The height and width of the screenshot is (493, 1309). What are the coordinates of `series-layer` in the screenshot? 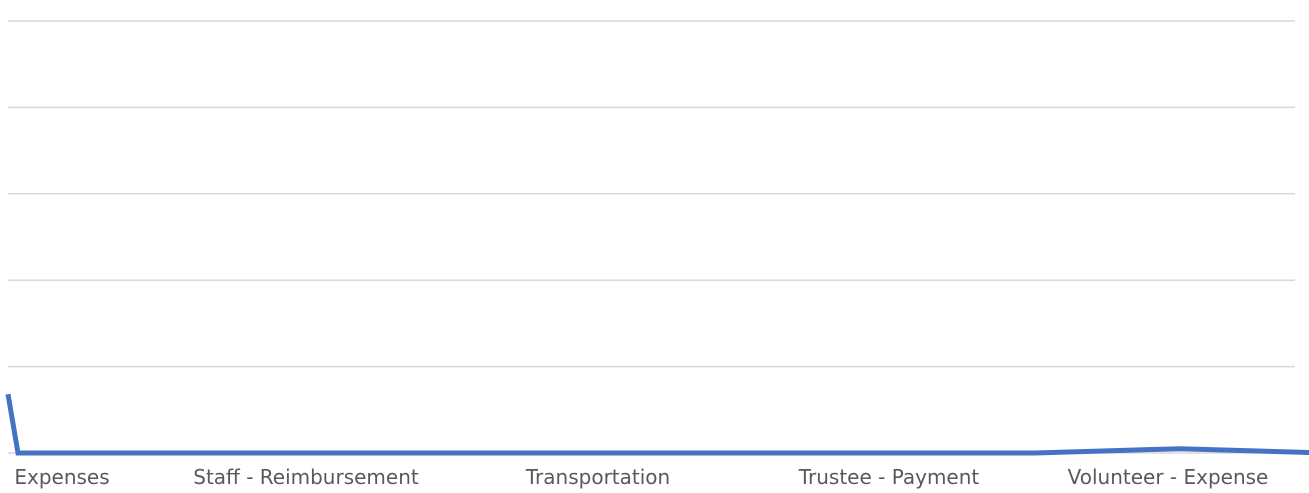 It's located at (657, 424).